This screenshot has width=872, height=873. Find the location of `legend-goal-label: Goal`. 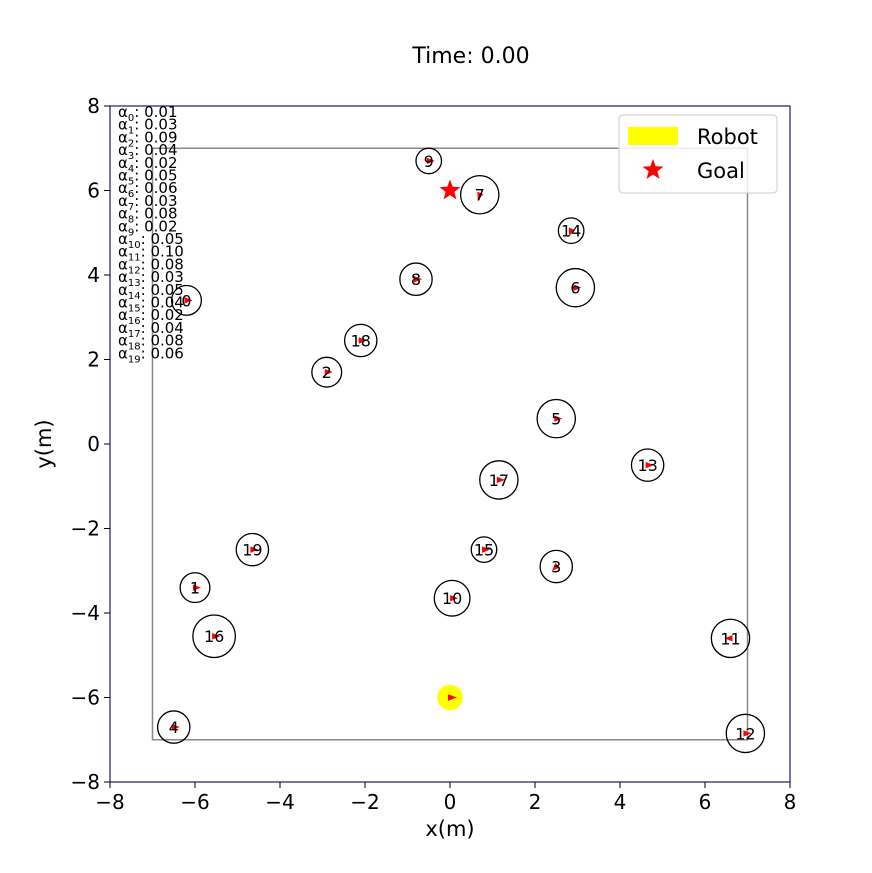

legend-goal-label: Goal is located at coordinates (721, 171).